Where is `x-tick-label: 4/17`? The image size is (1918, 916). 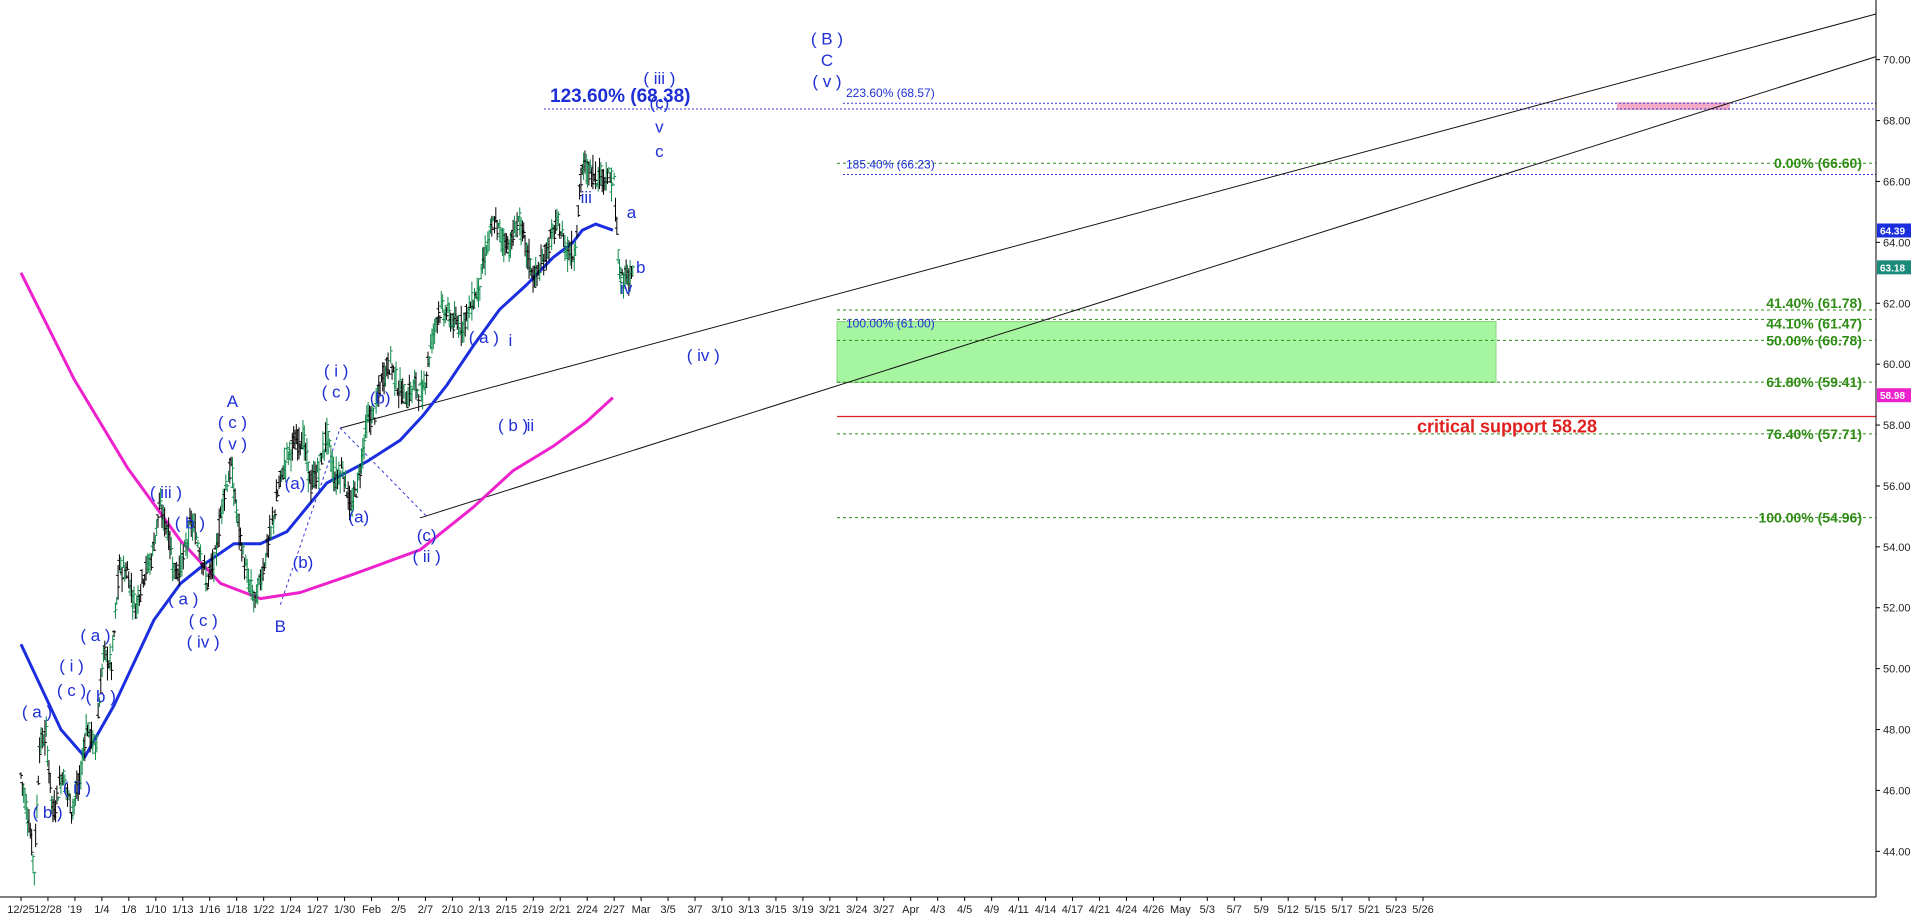 x-tick-label: 4/17 is located at coordinates (1072, 910).